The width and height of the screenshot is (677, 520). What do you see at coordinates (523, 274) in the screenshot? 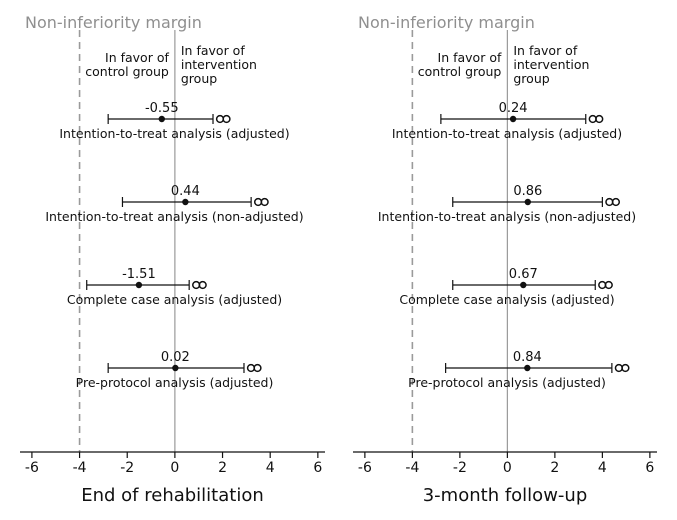
I see `estimate-label: 0.67` at bounding box center [523, 274].